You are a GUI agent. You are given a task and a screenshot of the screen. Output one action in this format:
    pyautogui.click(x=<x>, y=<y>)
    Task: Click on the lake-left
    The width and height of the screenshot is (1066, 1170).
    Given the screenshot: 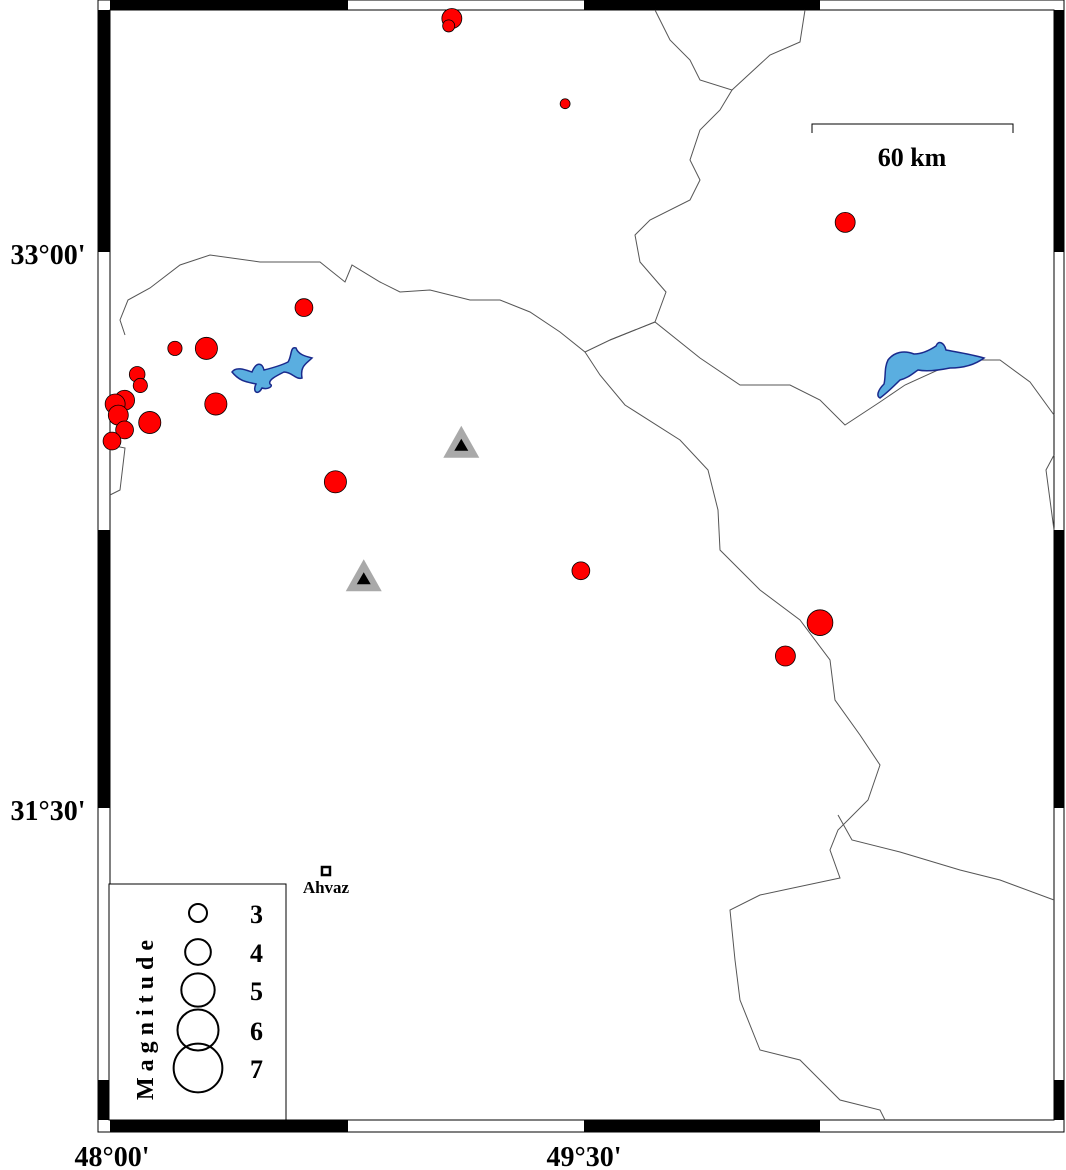 What is the action you would take?
    pyautogui.click(x=272, y=370)
    